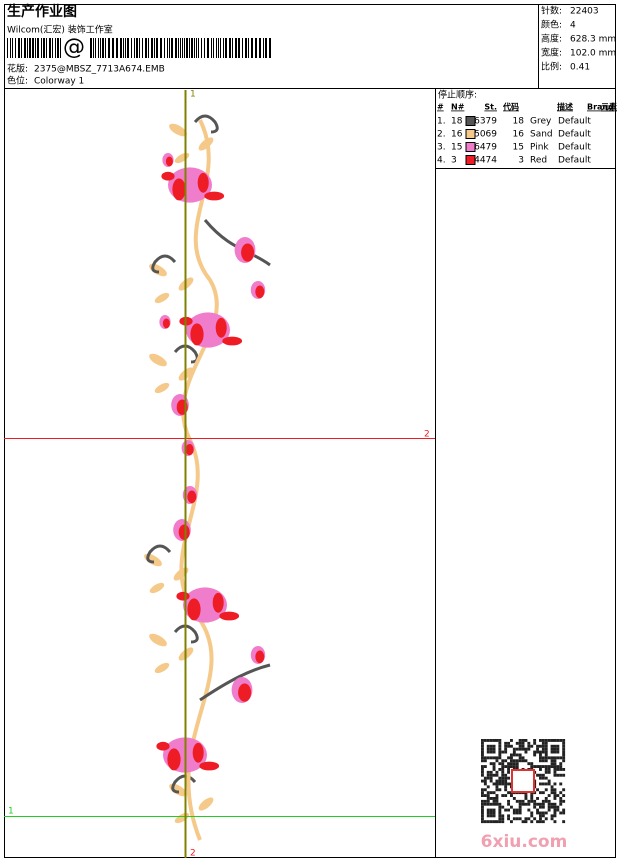  I want to click on color-swatch, so click(470, 121).